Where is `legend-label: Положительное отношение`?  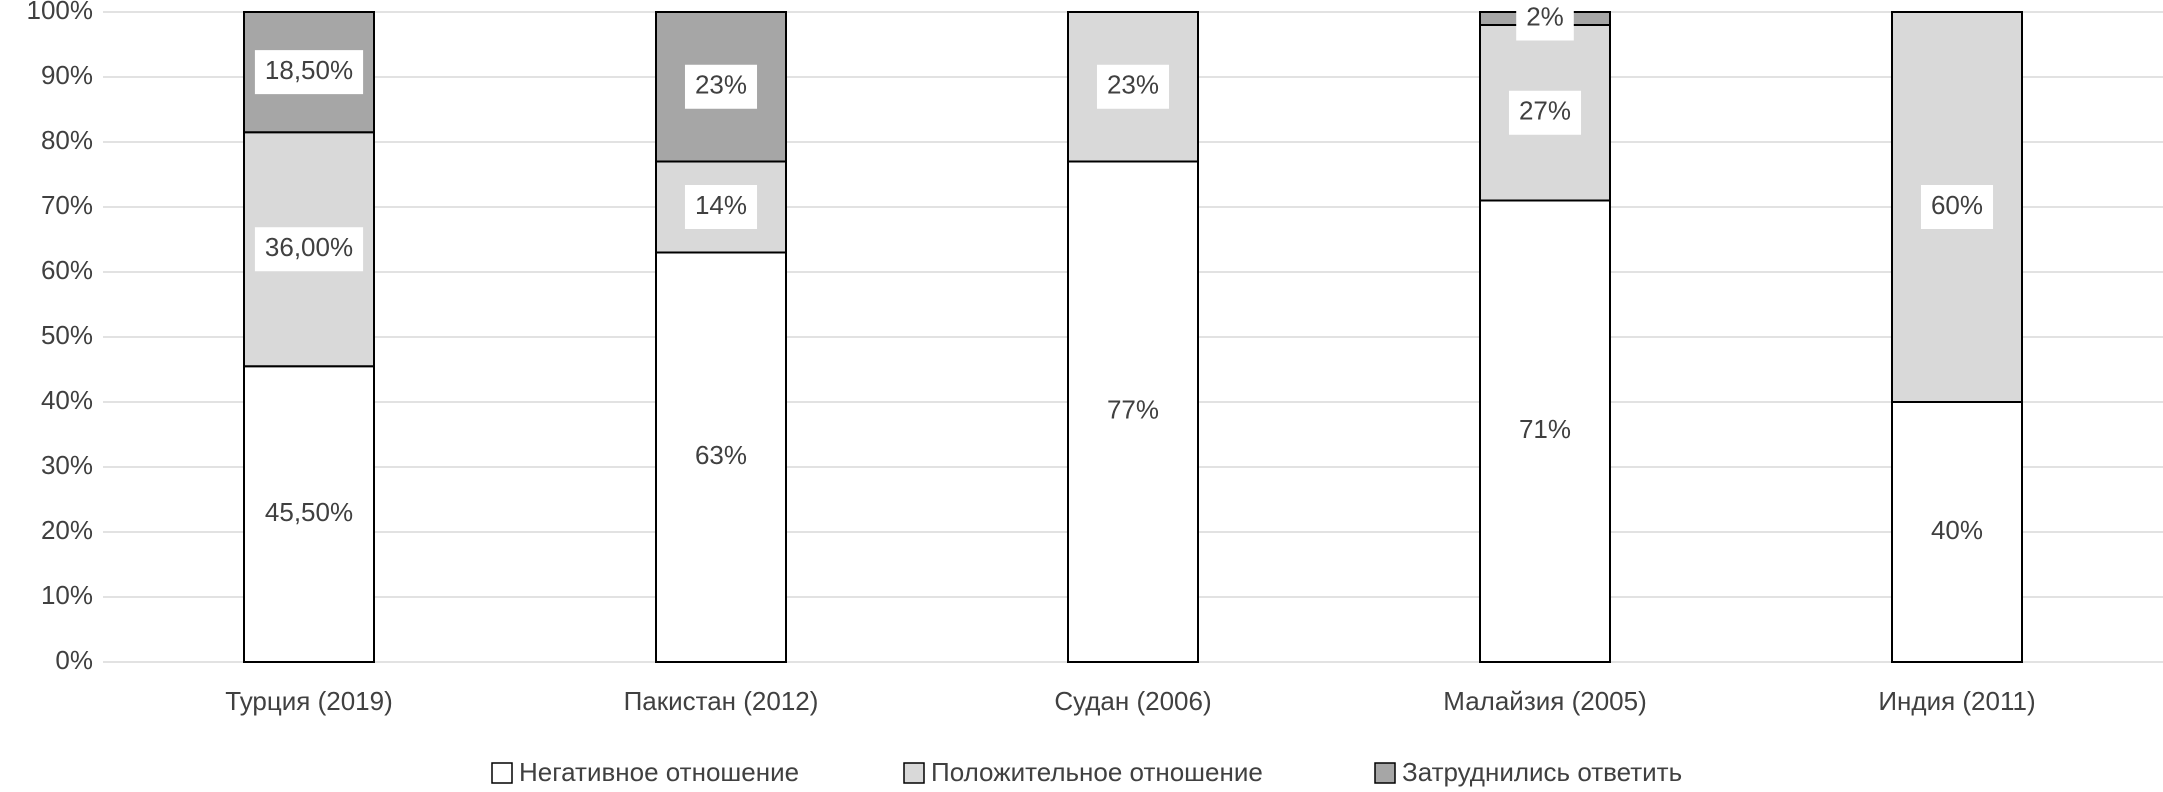
legend-label: Положительное отношение is located at coordinates (1097, 772).